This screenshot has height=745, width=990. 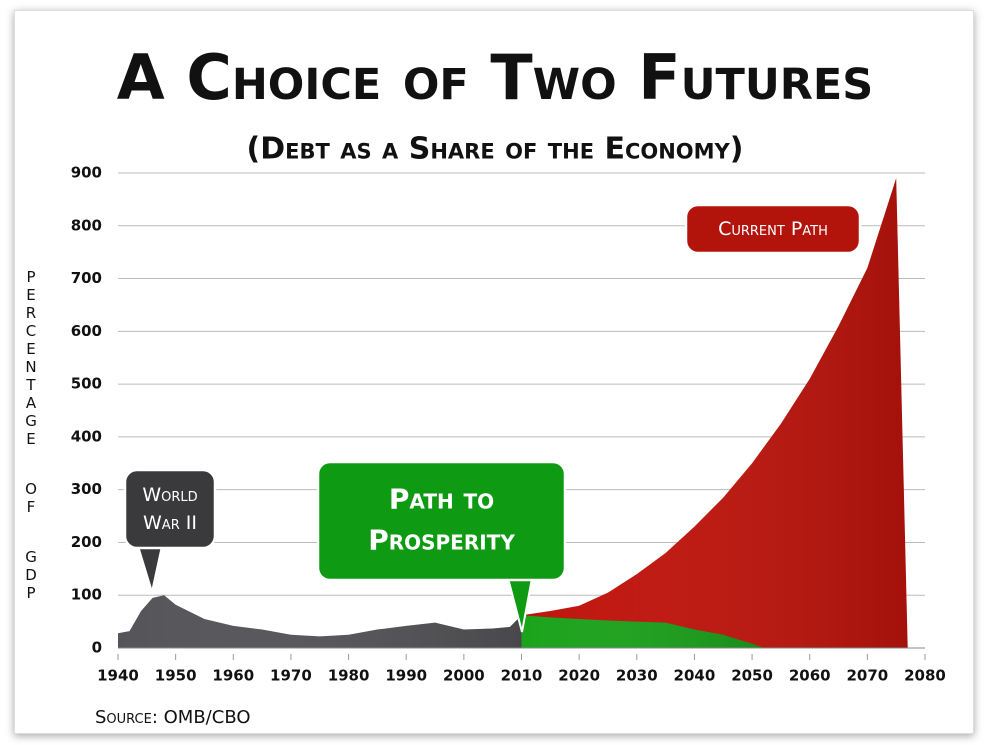 What do you see at coordinates (579, 676) in the screenshot?
I see `x-tick-label: 2020` at bounding box center [579, 676].